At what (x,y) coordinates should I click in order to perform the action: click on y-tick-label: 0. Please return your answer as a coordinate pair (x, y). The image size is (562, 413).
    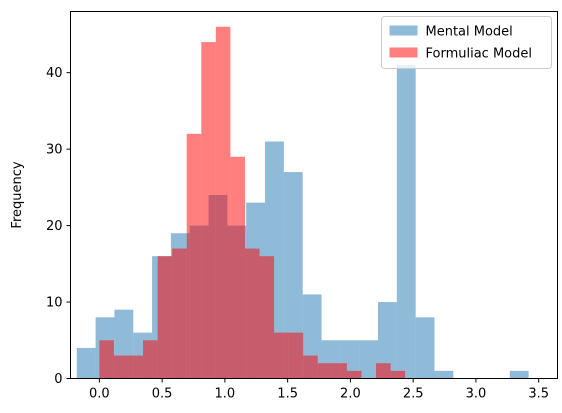
    Looking at the image, I should click on (58, 379).